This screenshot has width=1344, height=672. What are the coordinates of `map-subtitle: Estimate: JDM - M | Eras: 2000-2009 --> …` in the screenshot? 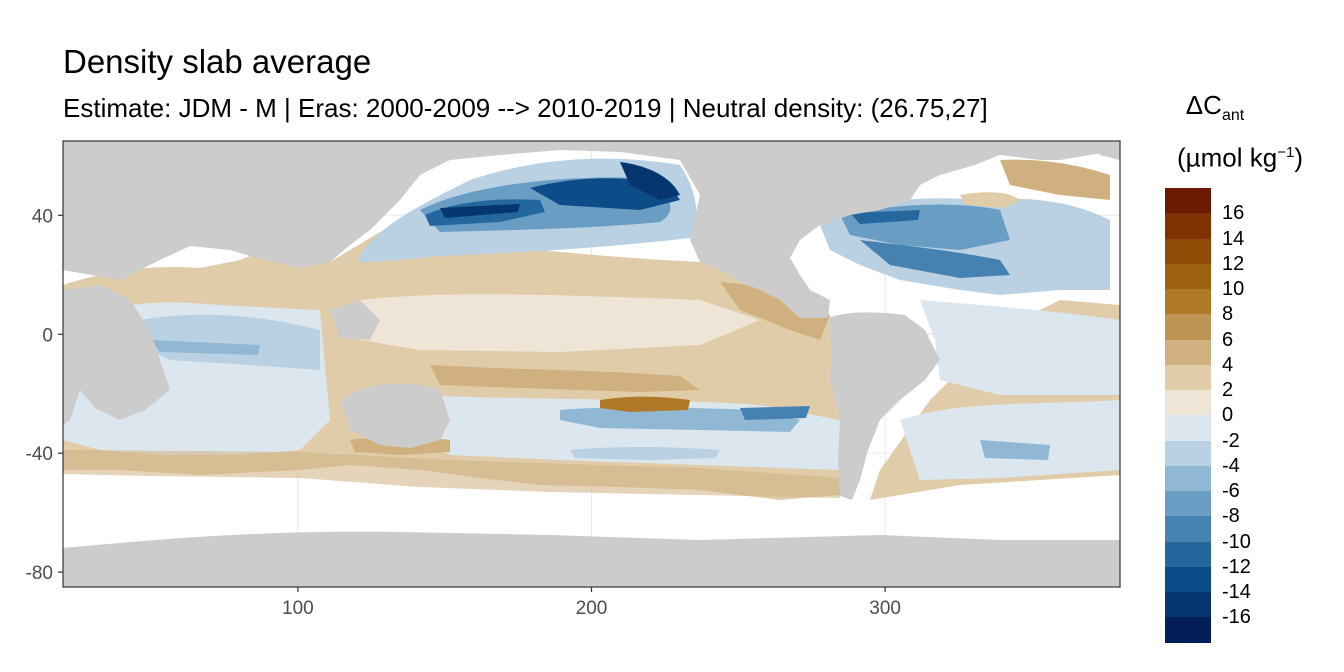 It's located at (525, 108).